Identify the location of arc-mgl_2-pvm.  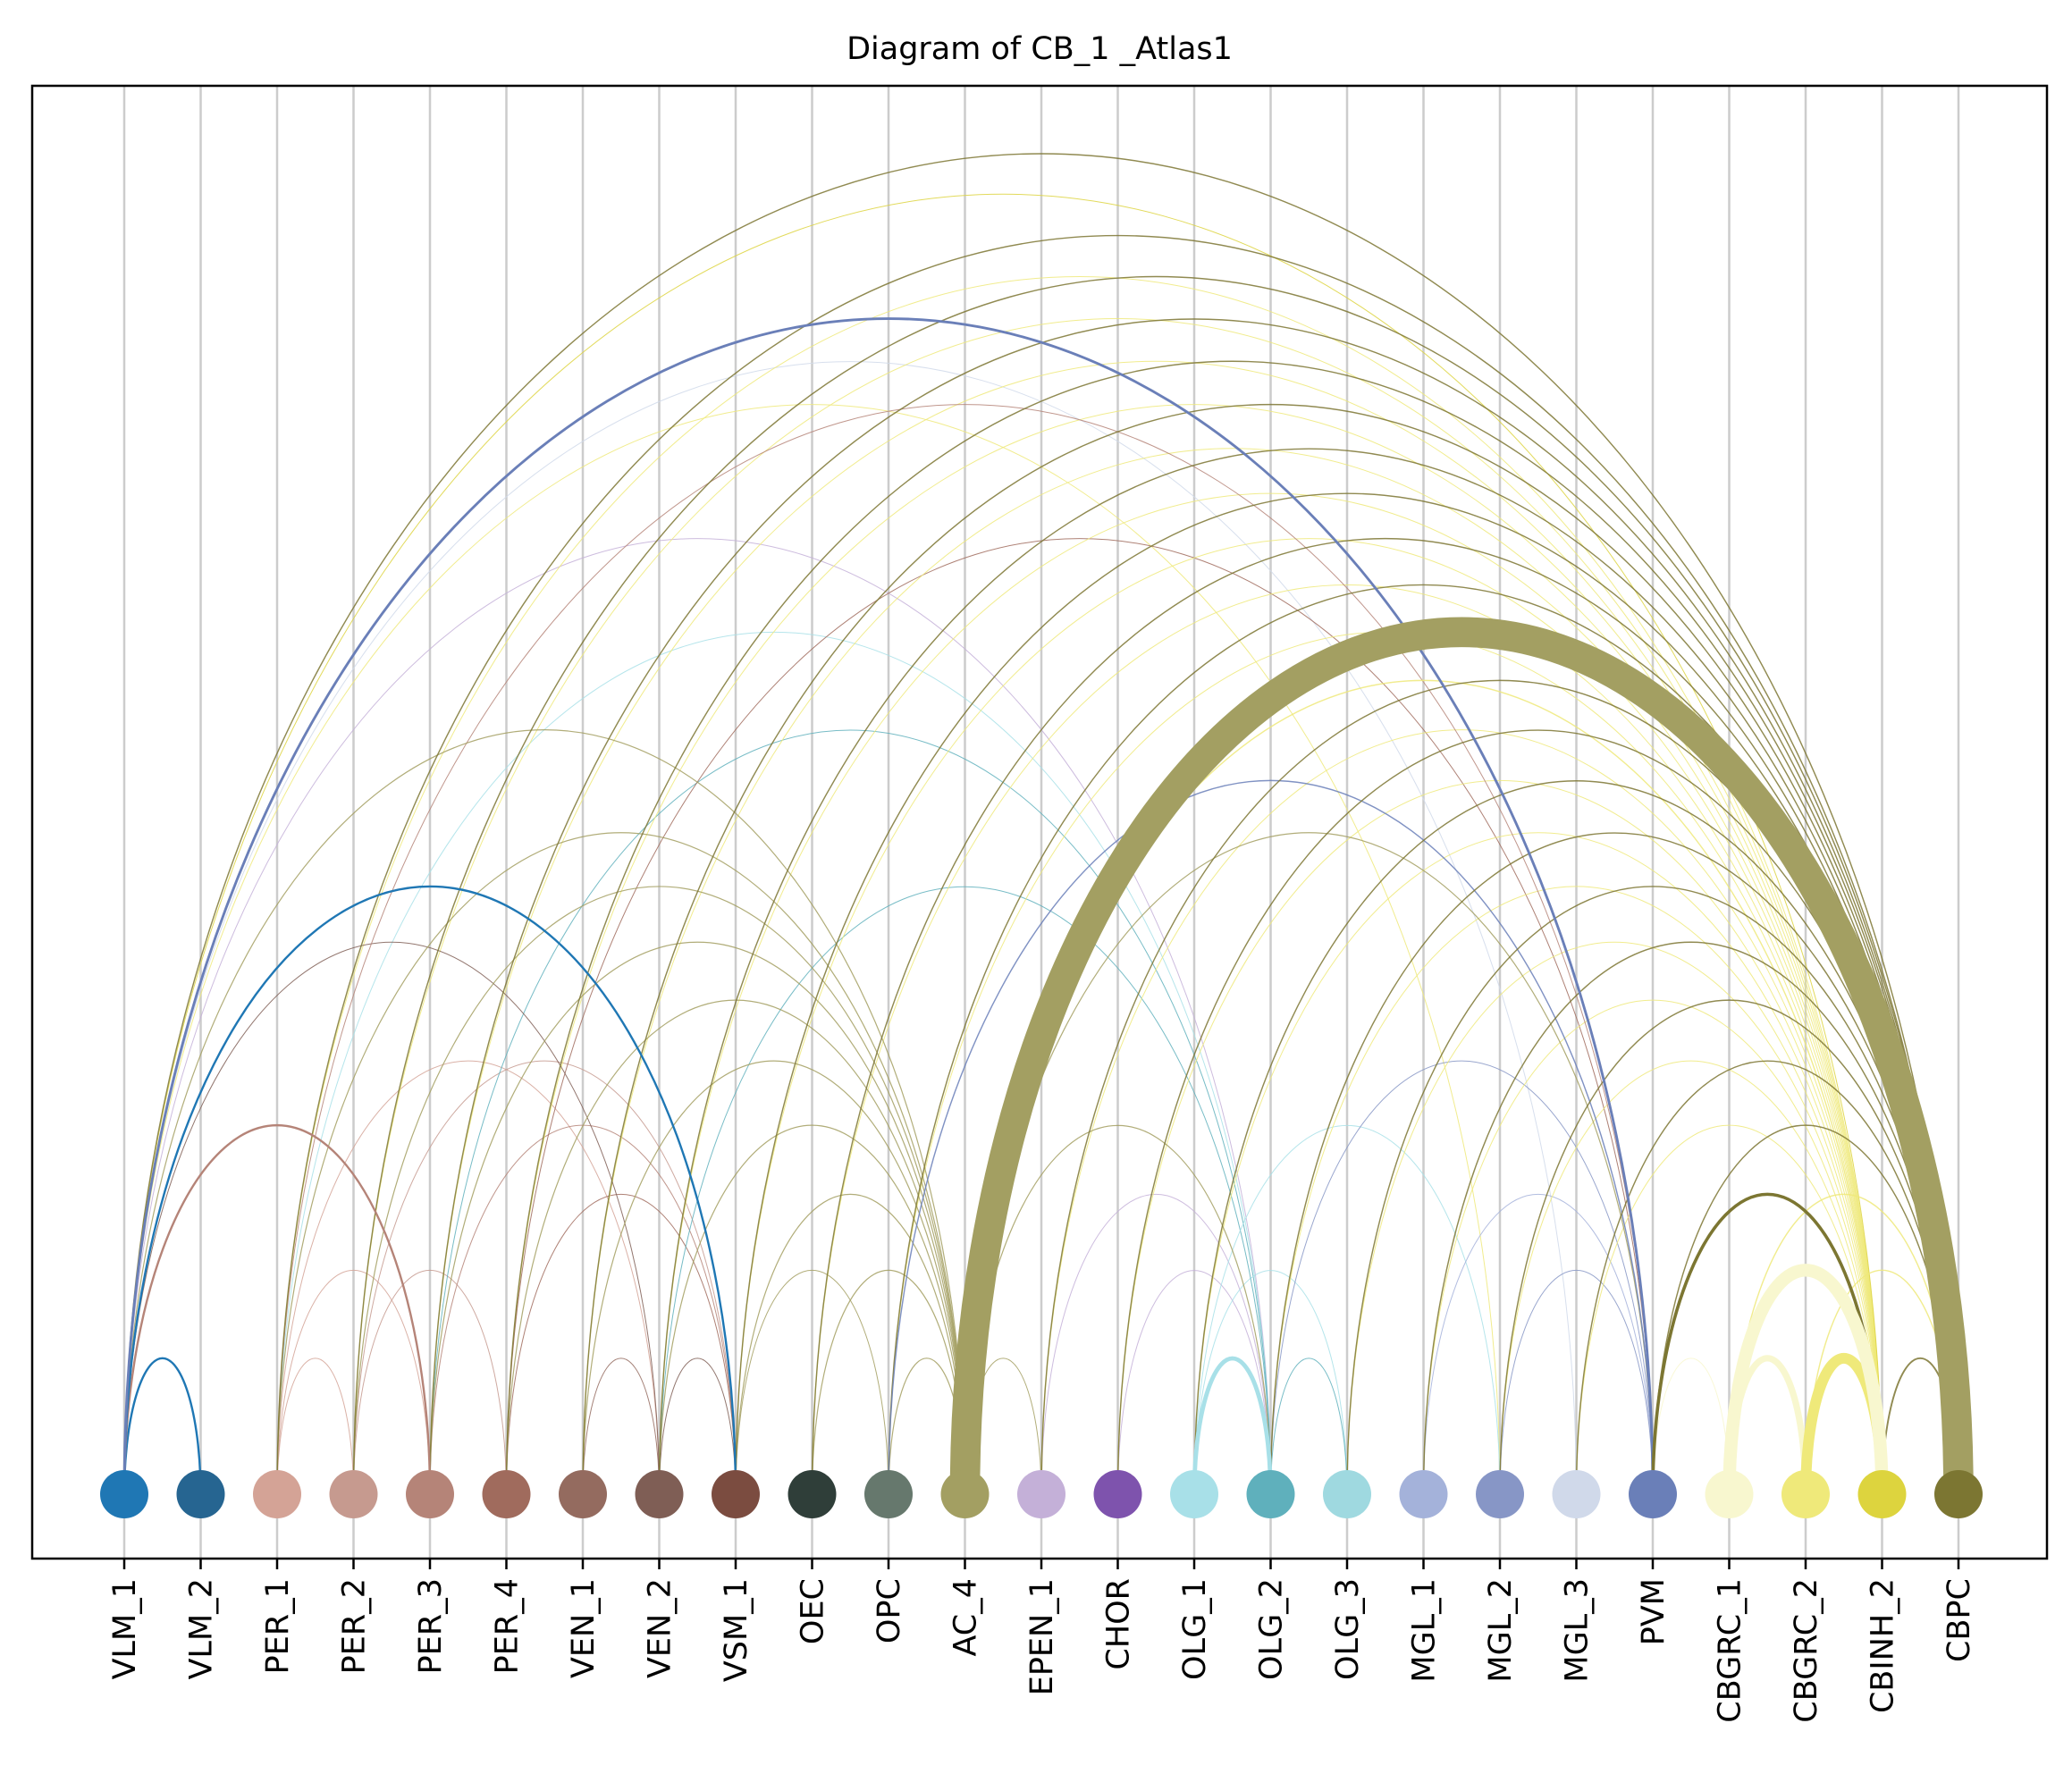
(1576, 1382).